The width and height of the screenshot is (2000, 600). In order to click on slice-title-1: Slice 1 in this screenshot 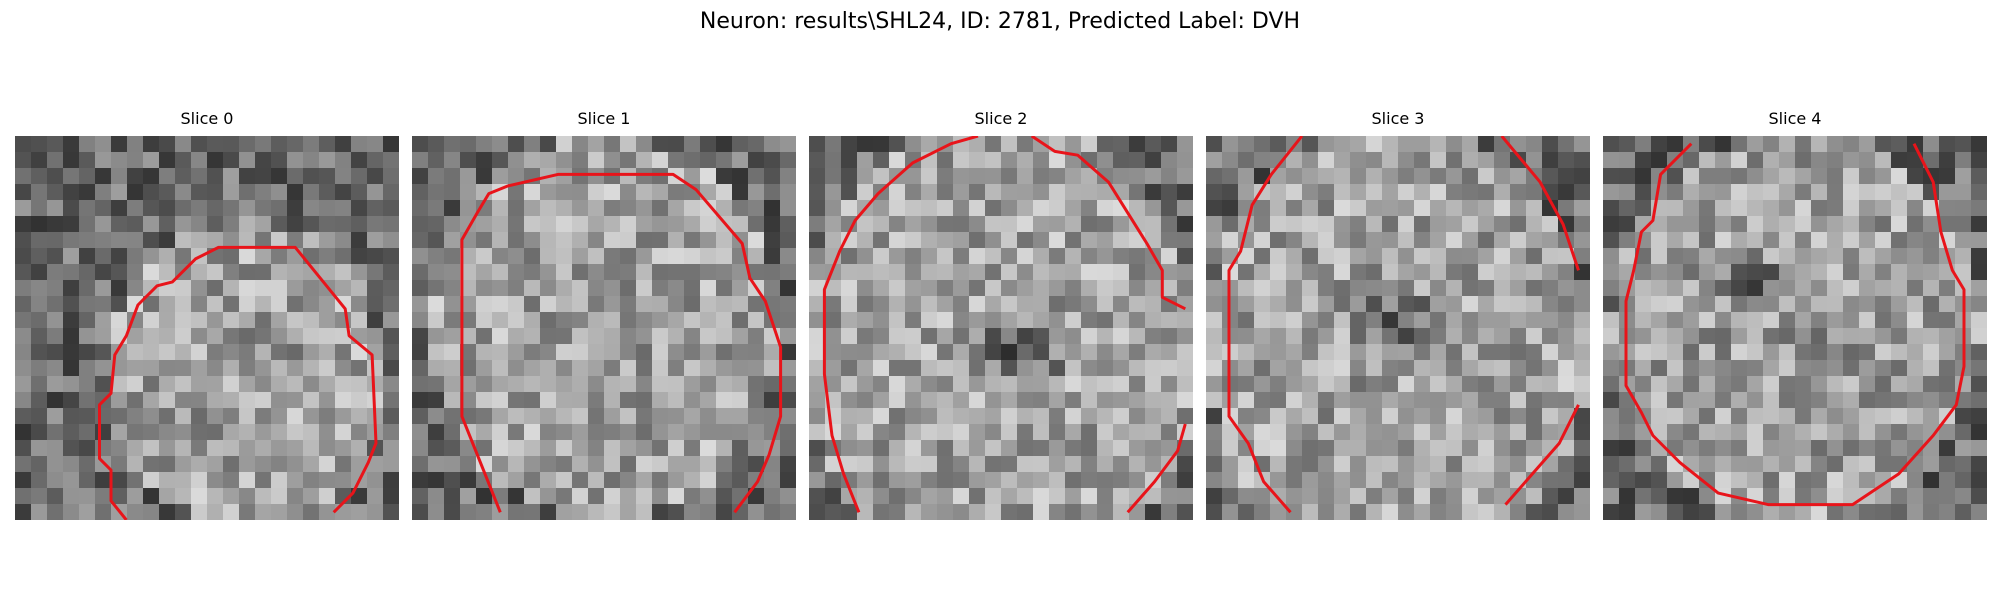, I will do `click(604, 118)`.